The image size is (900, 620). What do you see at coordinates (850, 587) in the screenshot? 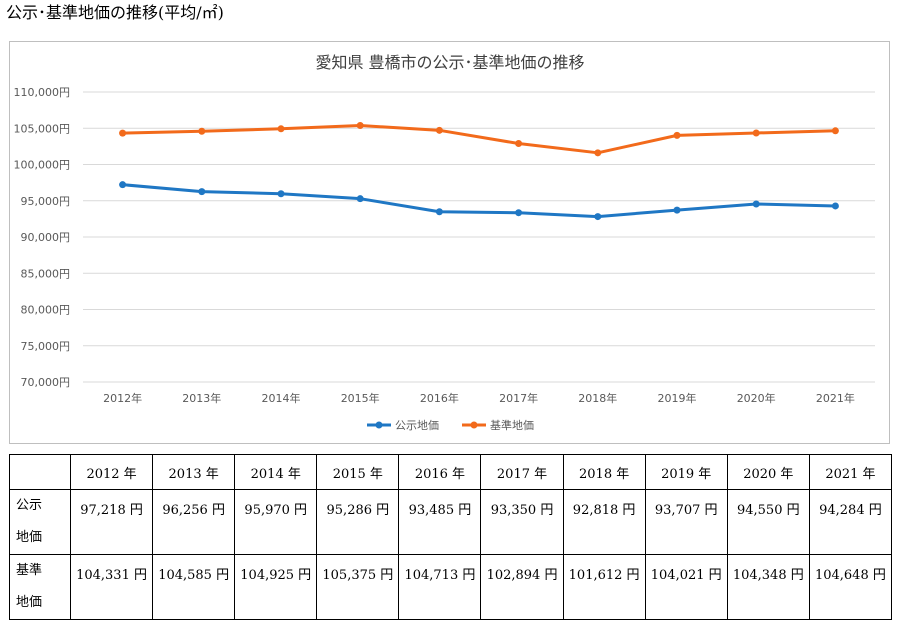
I see `table-cell: 104,648 円` at bounding box center [850, 587].